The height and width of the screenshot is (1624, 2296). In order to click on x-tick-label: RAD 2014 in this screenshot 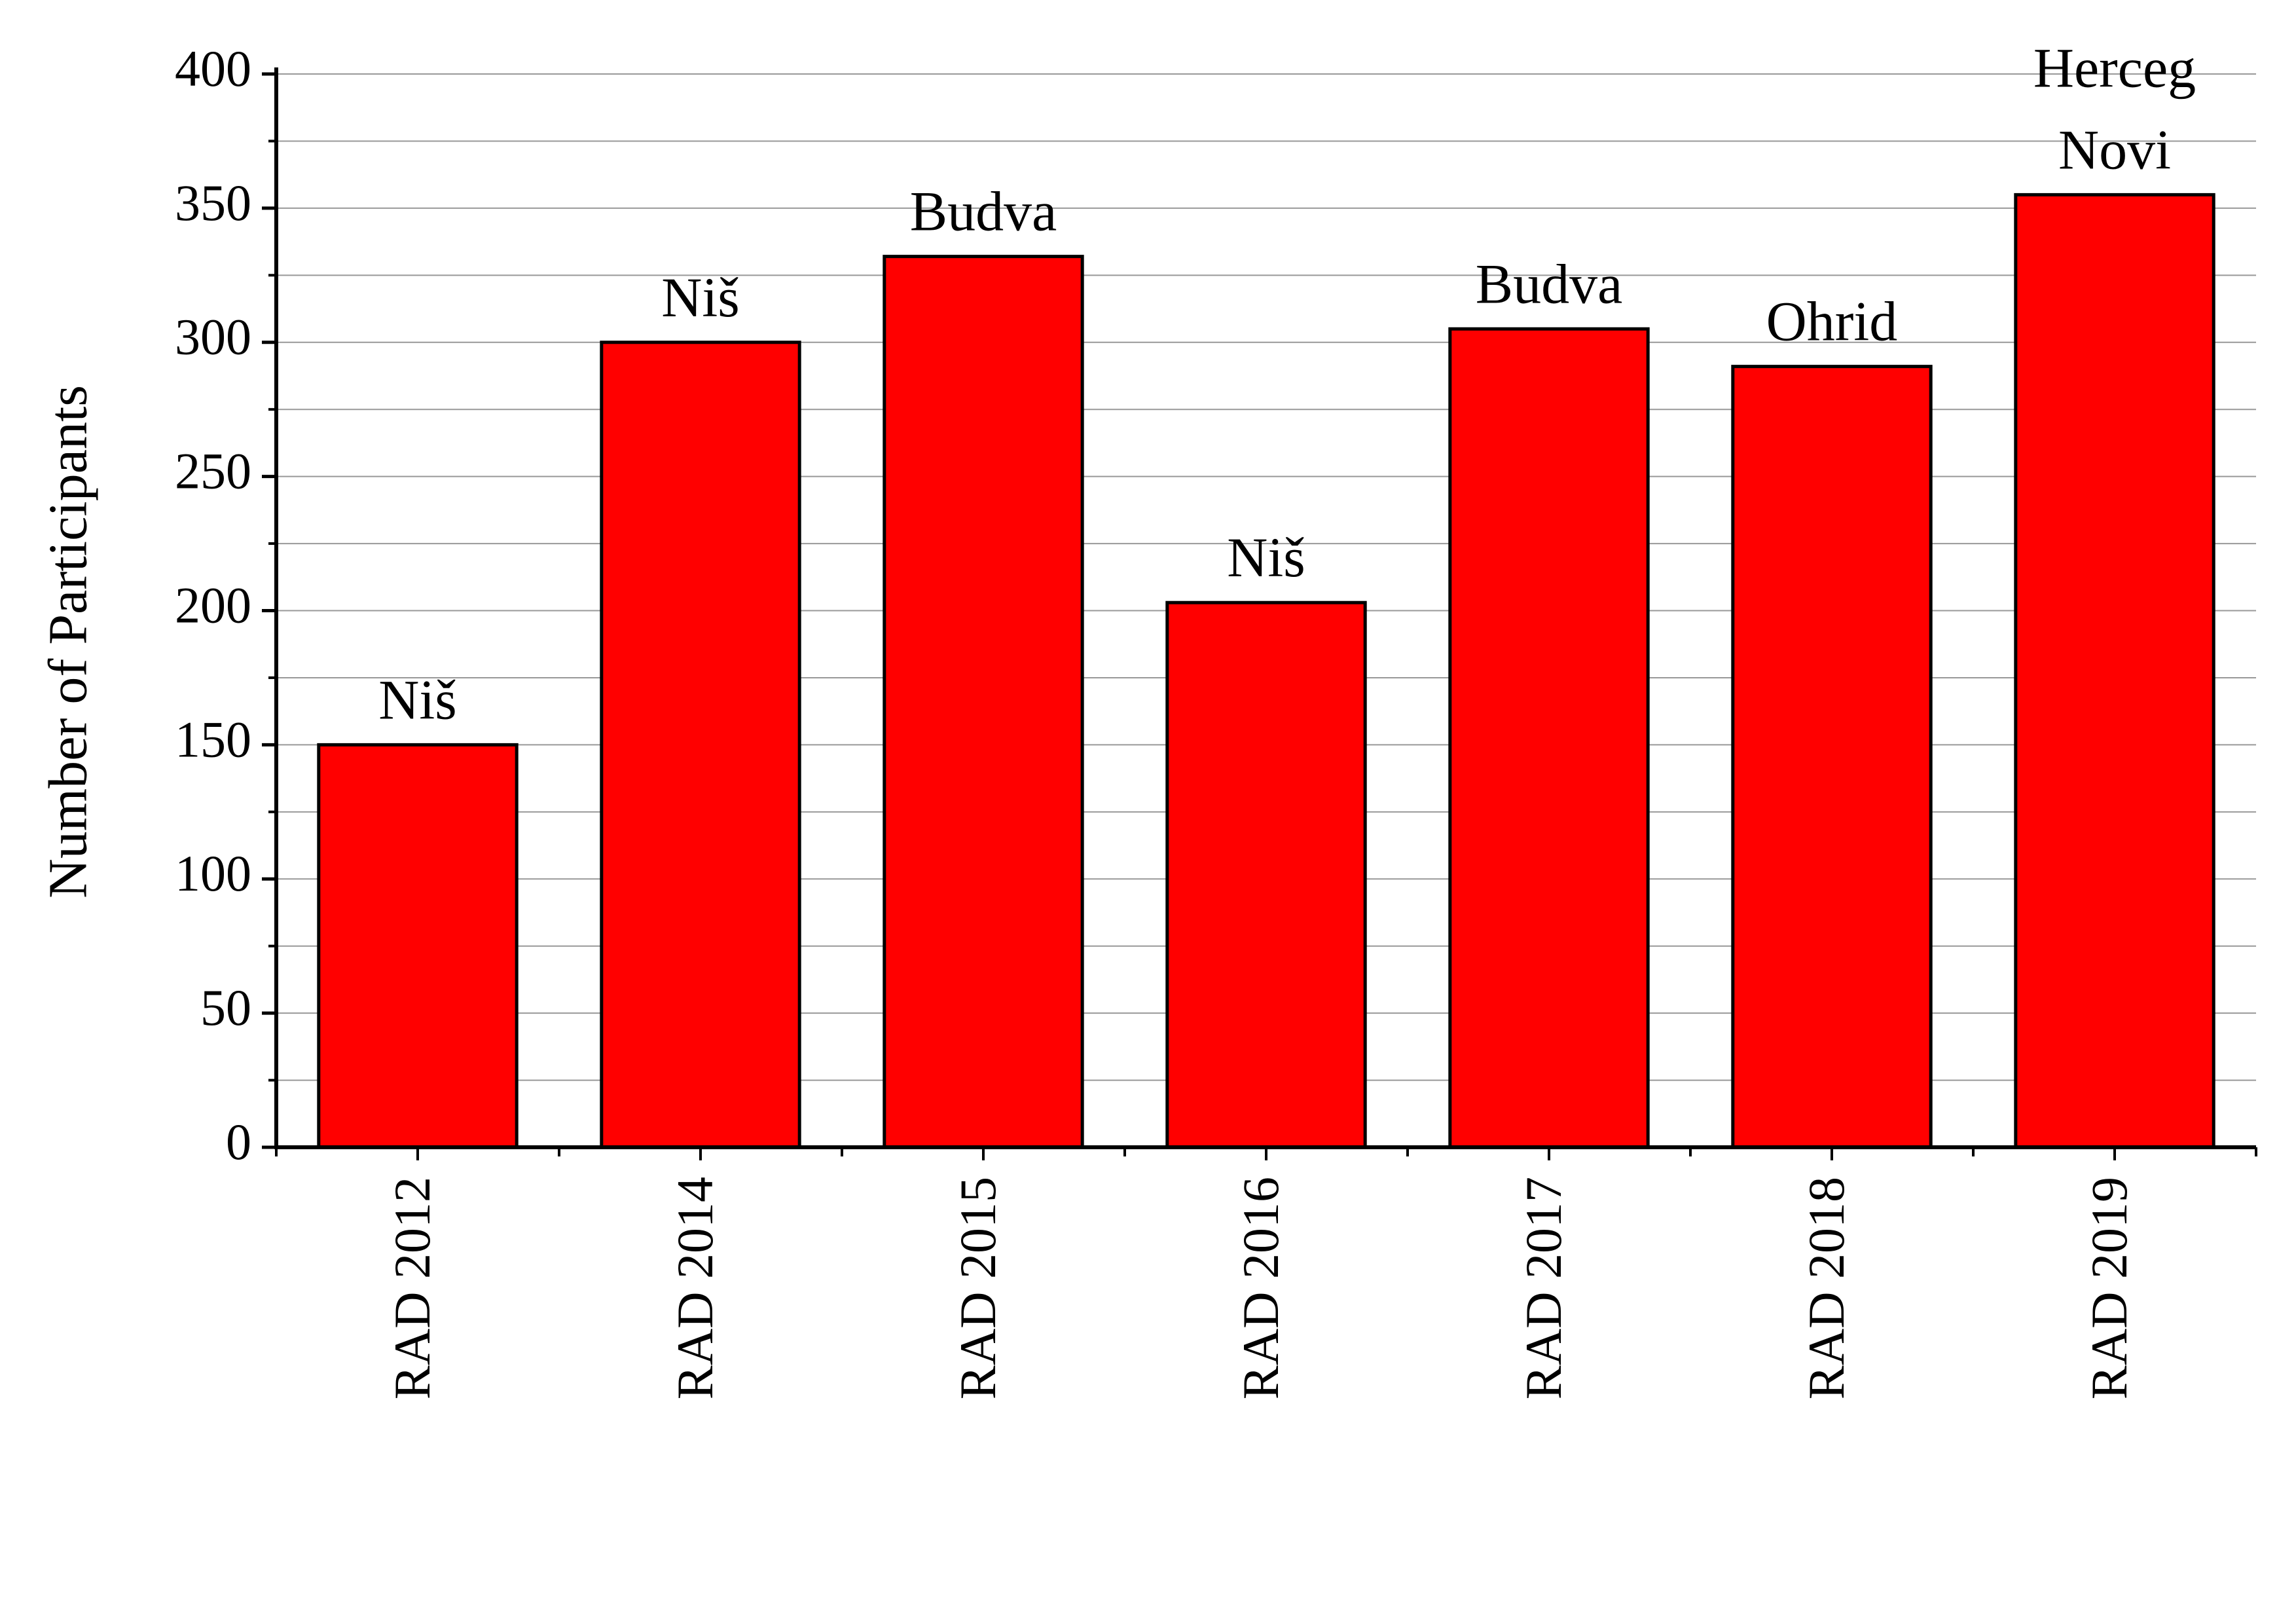, I will do `click(694, 1288)`.